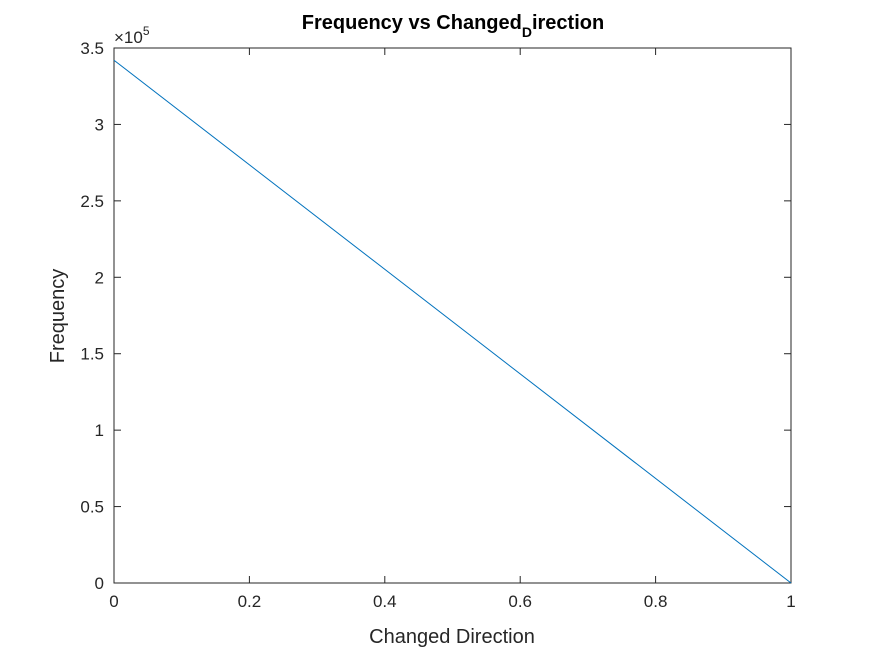  What do you see at coordinates (113, 601) in the screenshot?
I see `x-tick-label: 0` at bounding box center [113, 601].